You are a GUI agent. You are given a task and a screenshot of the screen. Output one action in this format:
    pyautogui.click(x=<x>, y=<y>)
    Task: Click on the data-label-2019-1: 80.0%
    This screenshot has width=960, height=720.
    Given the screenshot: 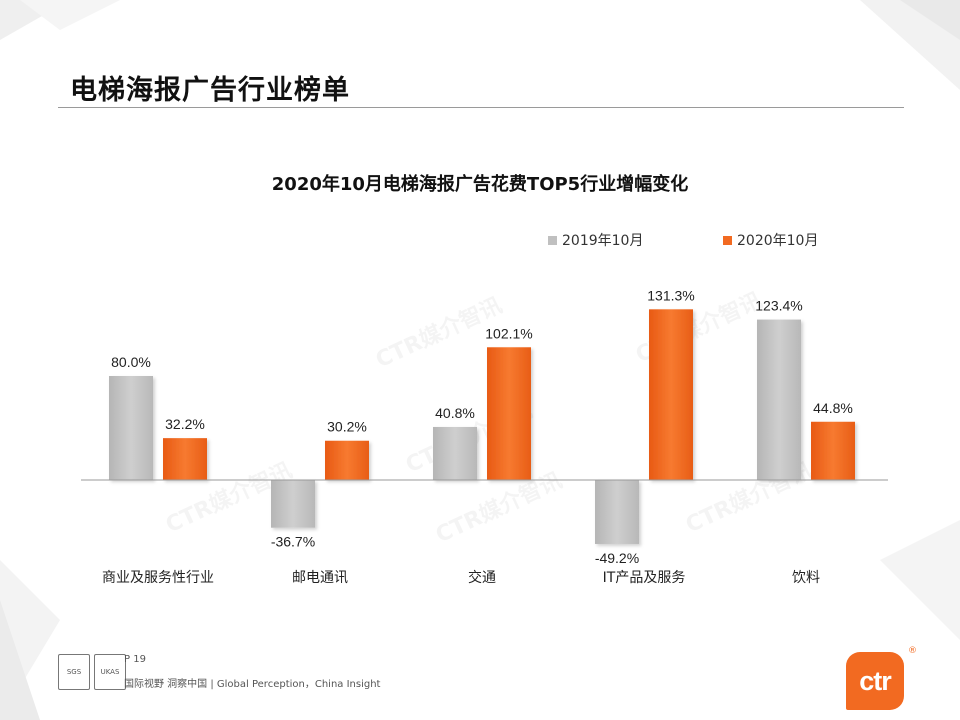 What is the action you would take?
    pyautogui.click(x=131, y=362)
    